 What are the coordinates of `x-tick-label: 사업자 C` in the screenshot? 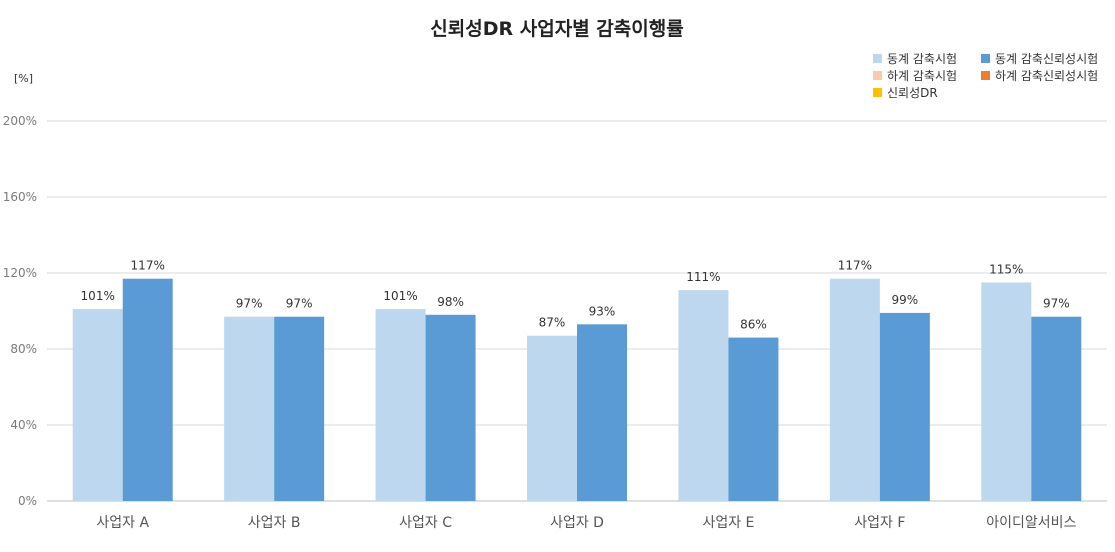 It's located at (425, 523).